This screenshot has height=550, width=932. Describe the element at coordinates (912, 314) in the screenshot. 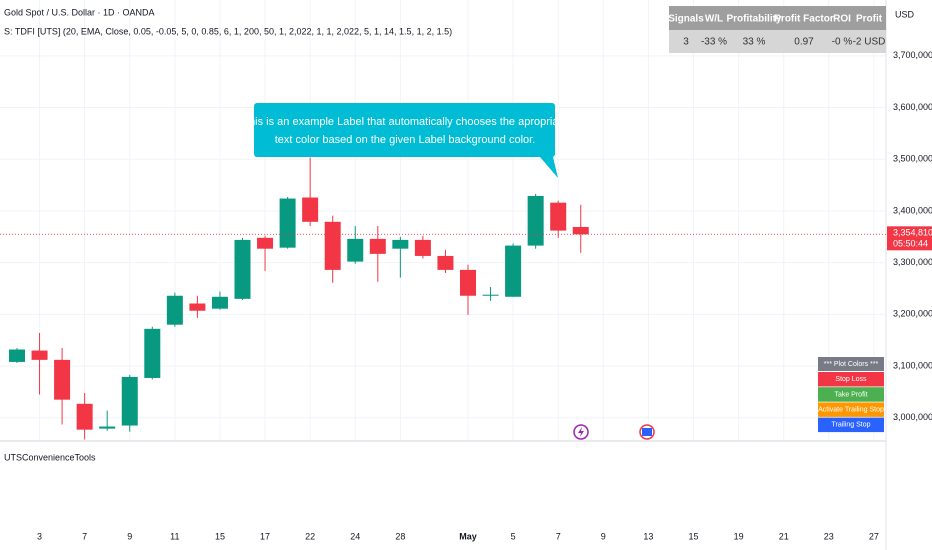

I see `y-tick-label: 3,200,000` at that location.